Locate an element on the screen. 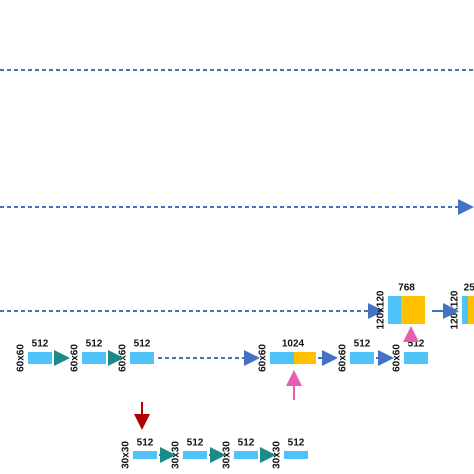  channel-label: 768 is located at coordinates (406, 288).